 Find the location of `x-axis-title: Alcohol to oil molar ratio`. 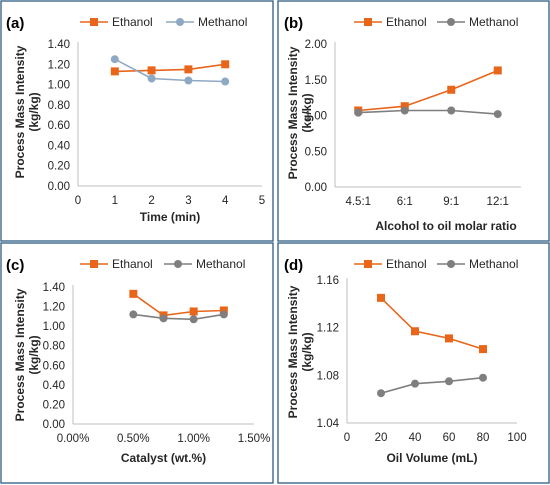

x-axis-title: Alcohol to oil molar ratio is located at coordinates (445, 226).